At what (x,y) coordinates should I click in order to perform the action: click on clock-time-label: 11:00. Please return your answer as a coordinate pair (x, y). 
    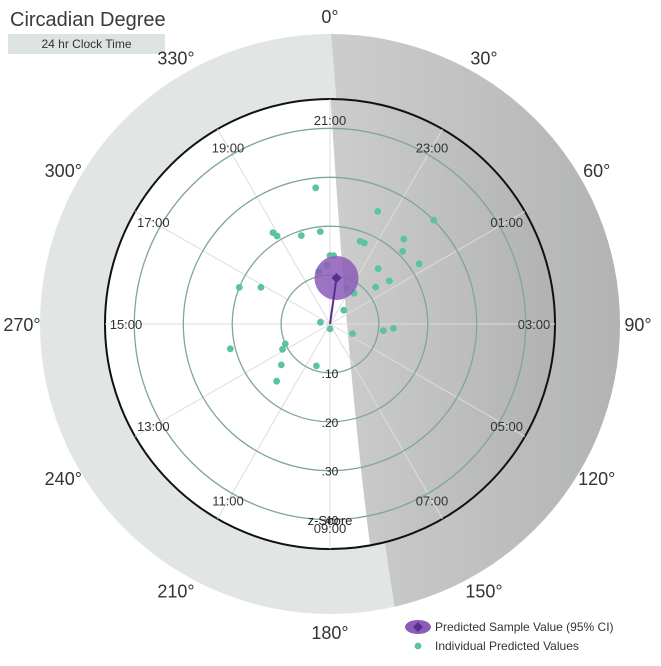
    Looking at the image, I should click on (228, 501).